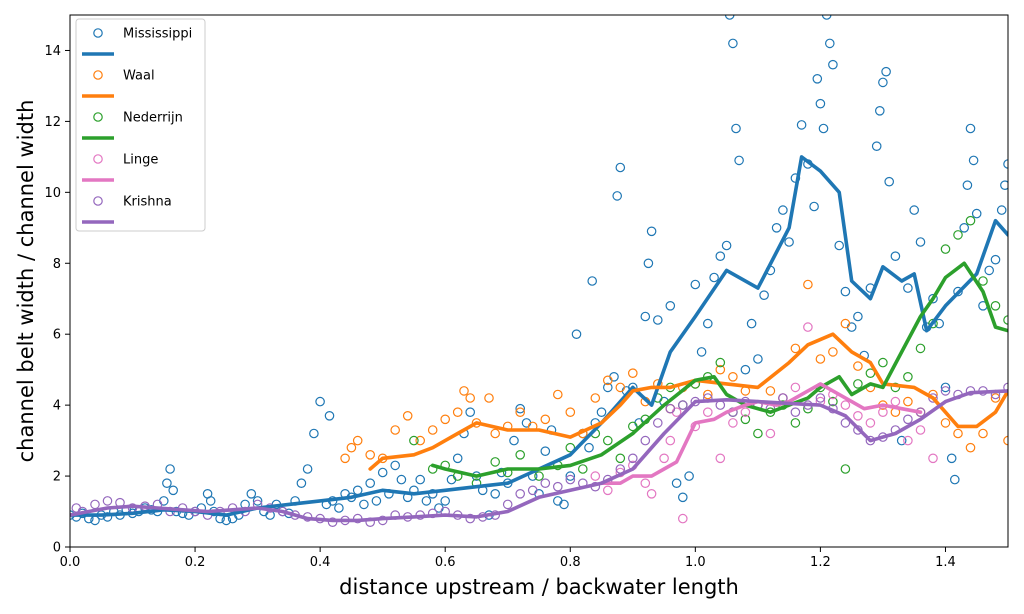 The image size is (1024, 614). What do you see at coordinates (945, 562) in the screenshot?
I see `x-tick-label: 1.4` at bounding box center [945, 562].